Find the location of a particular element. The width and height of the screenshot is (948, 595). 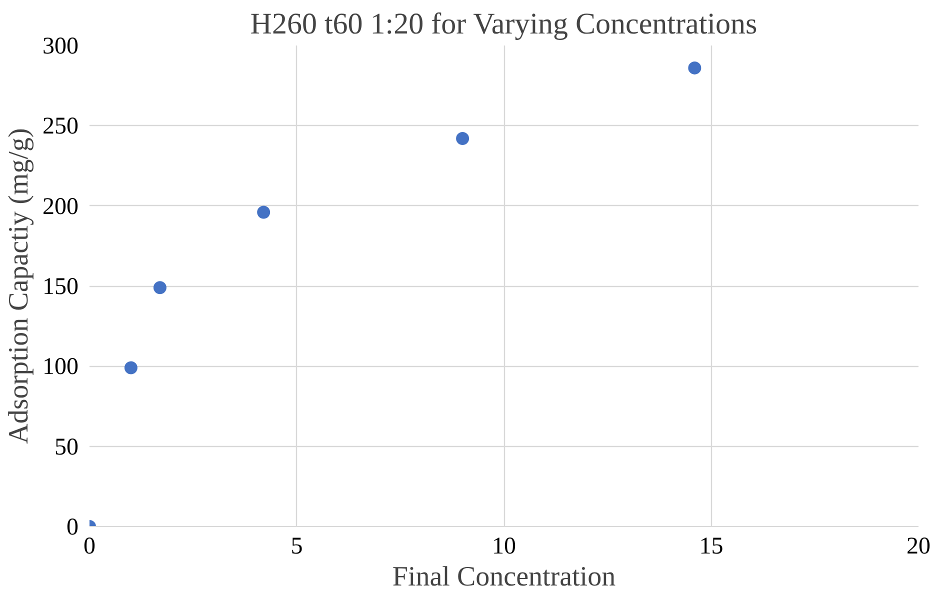

y-tick-label: 50 is located at coordinates (66, 447).